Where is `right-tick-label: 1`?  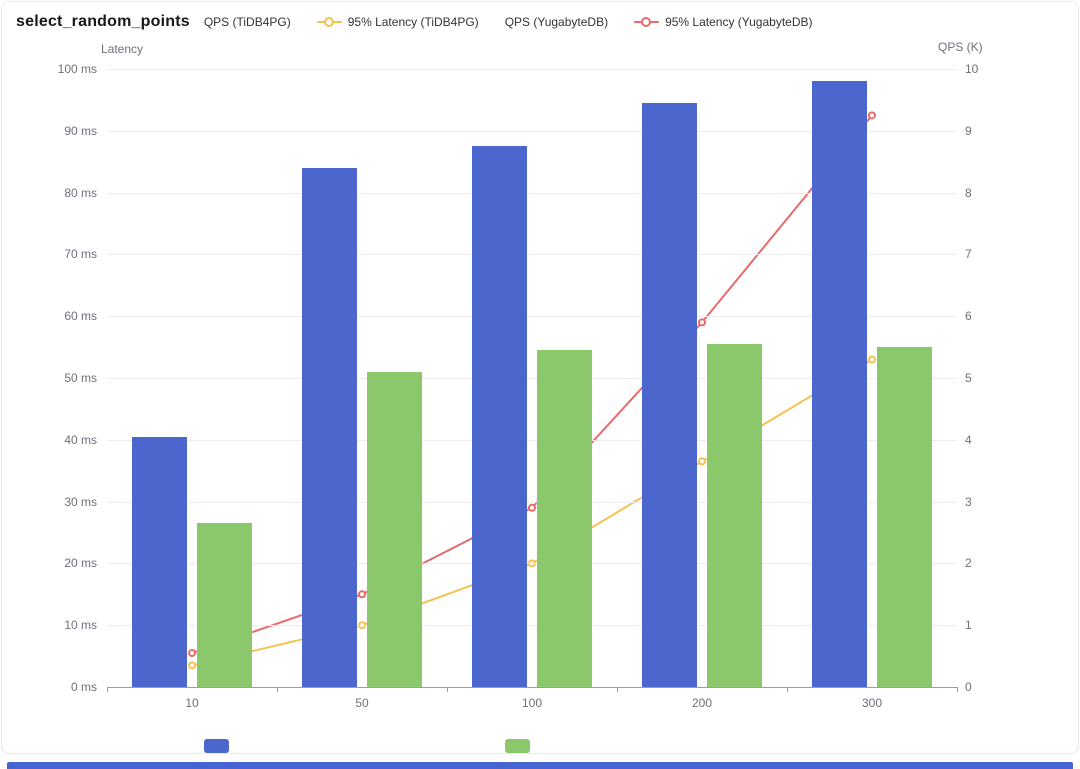
right-tick-label: 1 is located at coordinates (968, 625).